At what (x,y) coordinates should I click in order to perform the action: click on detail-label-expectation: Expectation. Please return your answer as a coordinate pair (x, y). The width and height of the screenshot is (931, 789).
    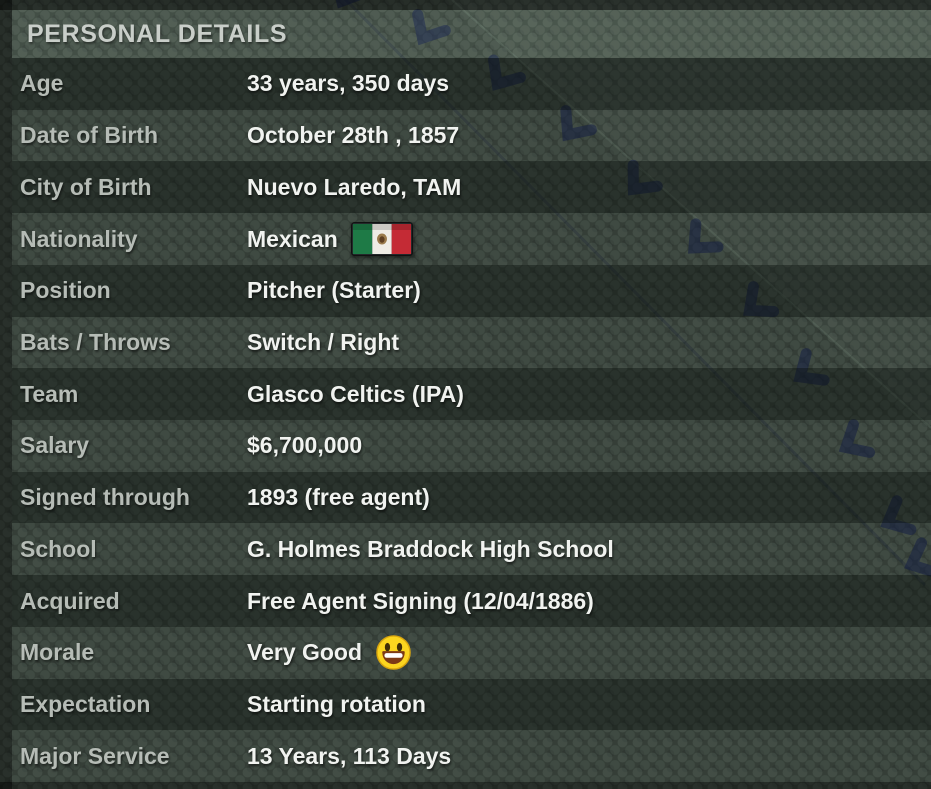
    Looking at the image, I should click on (85, 703).